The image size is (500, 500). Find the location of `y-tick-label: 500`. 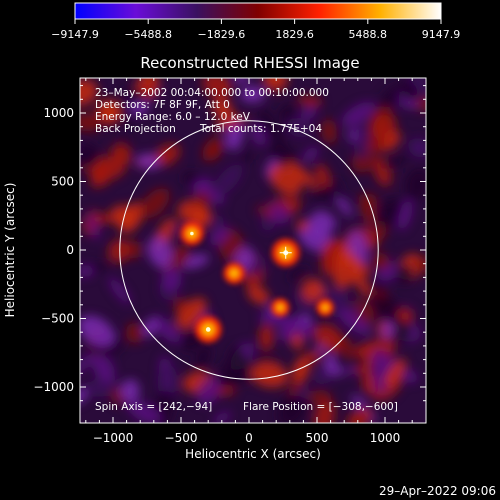

y-tick-label: 500 is located at coordinates (62, 182).